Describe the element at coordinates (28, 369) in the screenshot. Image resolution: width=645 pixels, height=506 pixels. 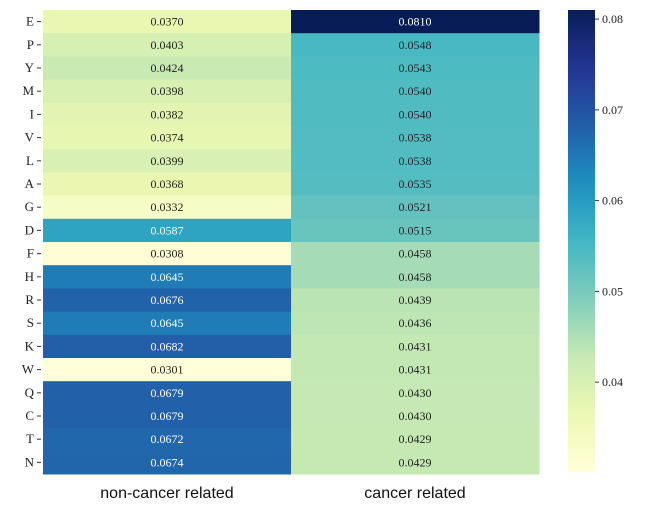
I see `row-tick-label: W` at that location.